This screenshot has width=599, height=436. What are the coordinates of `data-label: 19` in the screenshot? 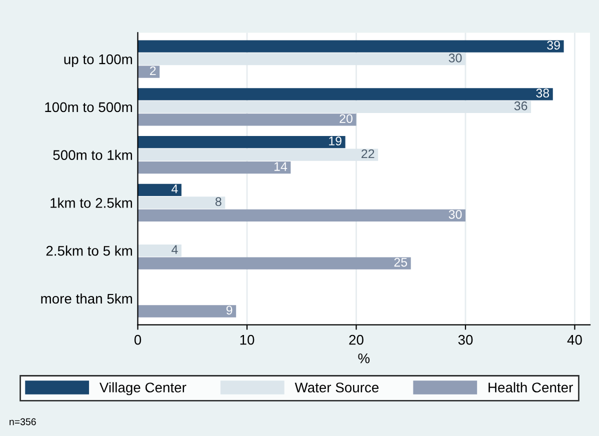 It's located at (335, 141).